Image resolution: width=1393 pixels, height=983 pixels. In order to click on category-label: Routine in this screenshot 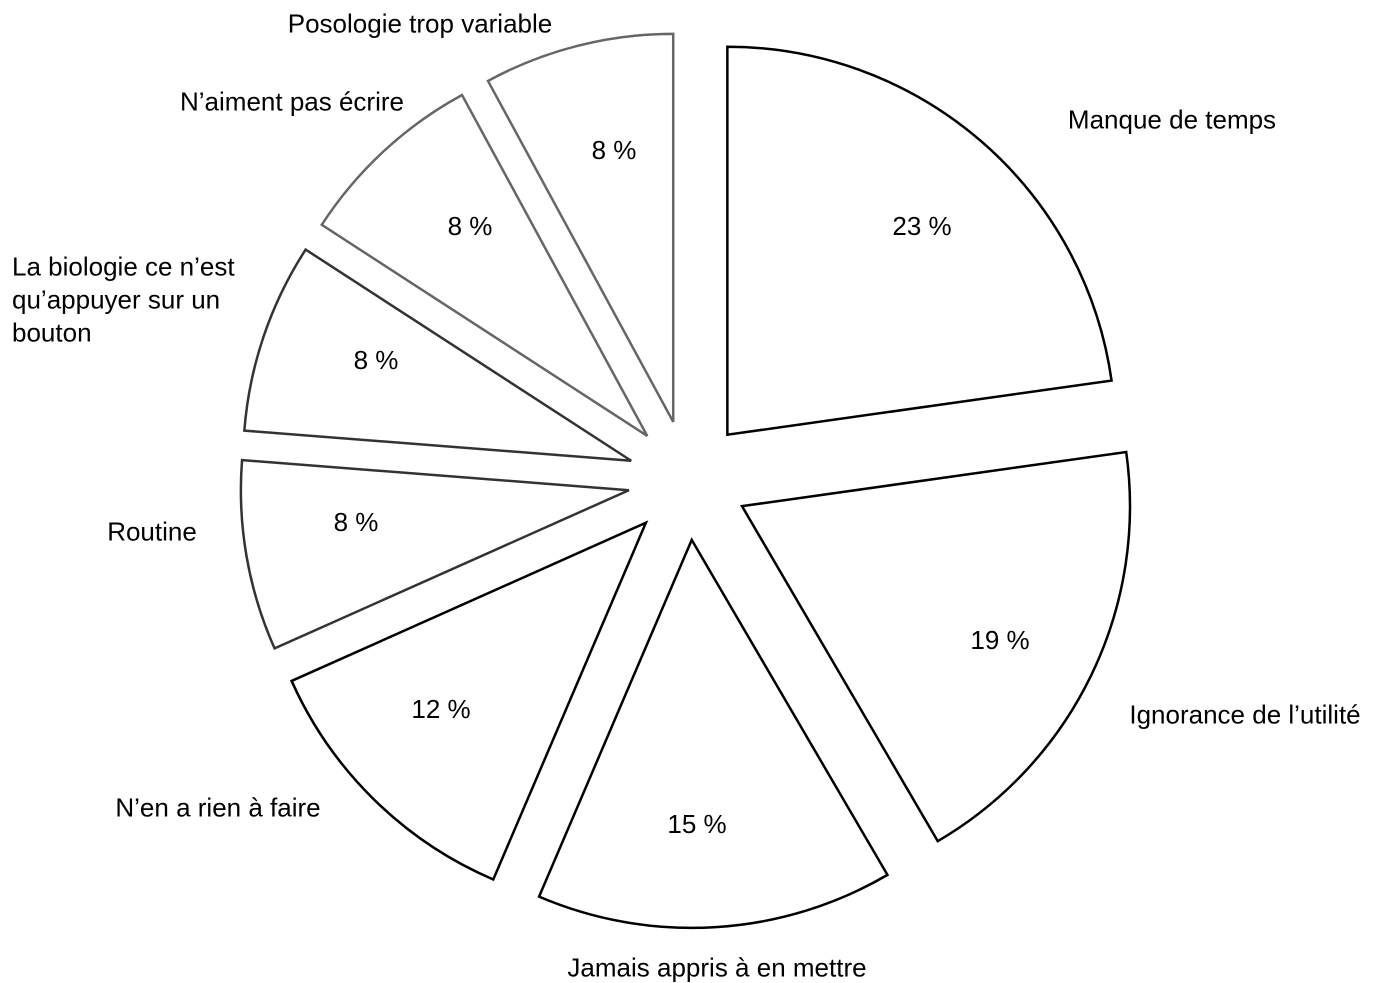, I will do `click(152, 531)`.